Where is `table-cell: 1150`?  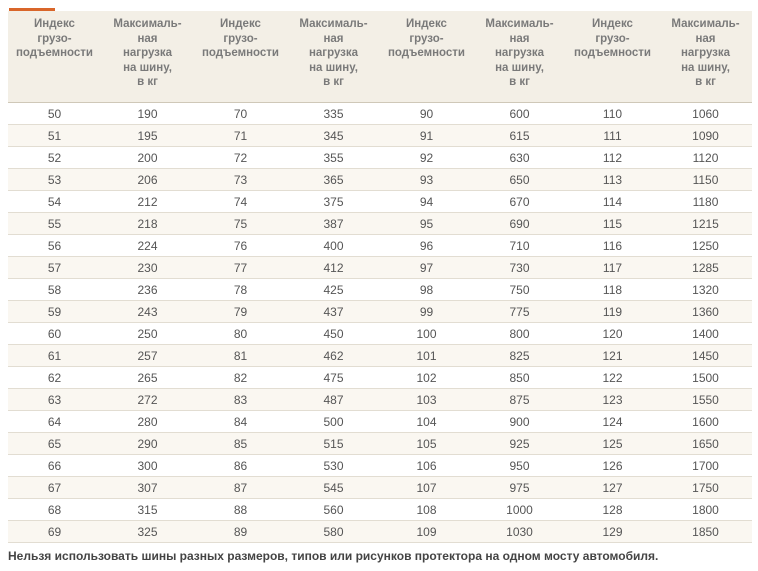 table-cell: 1150 is located at coordinates (705, 179).